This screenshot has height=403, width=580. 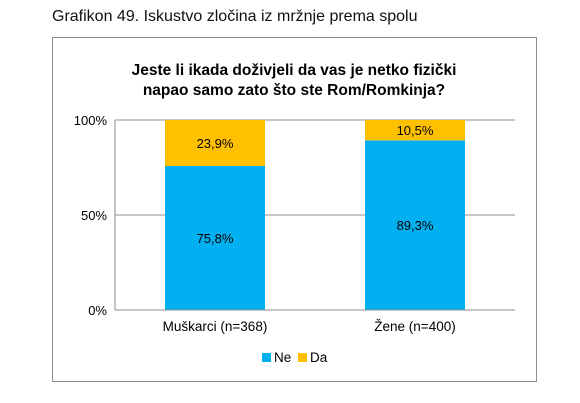 I want to click on data-label: 89,3%, so click(x=415, y=225).